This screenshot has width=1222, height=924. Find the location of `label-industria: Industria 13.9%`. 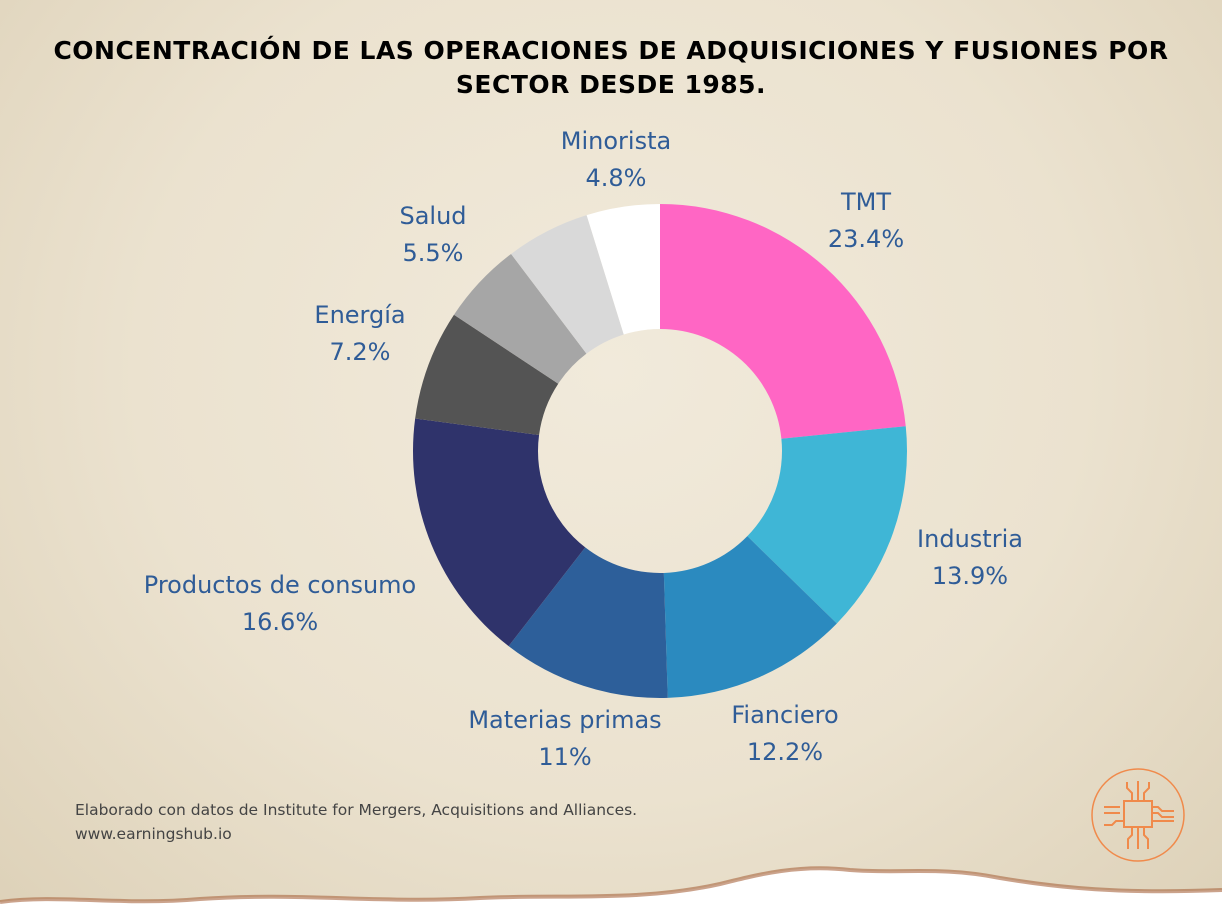

label-industria: Industria 13.9% is located at coordinates (970, 557).